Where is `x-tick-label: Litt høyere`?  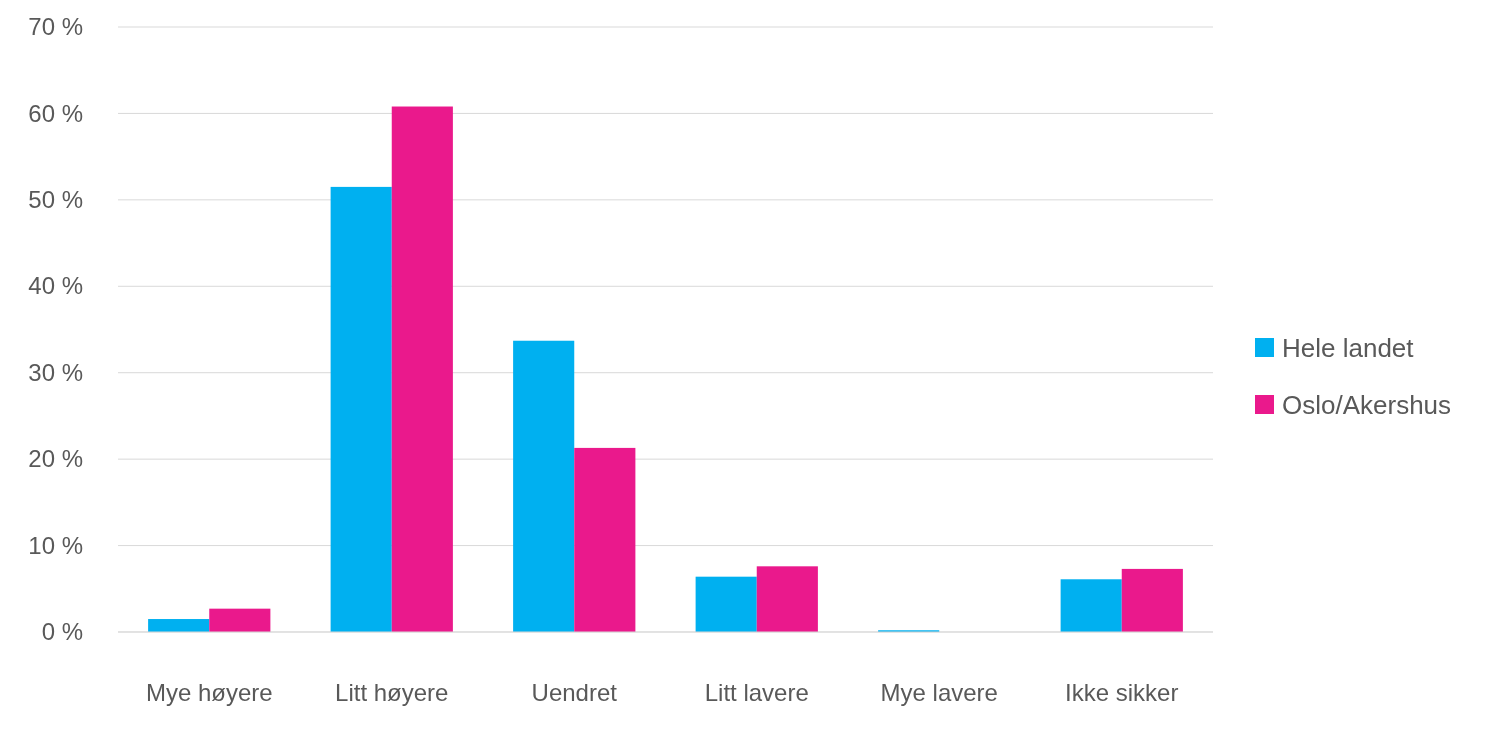
x-tick-label: Litt høyere is located at coordinates (392, 693).